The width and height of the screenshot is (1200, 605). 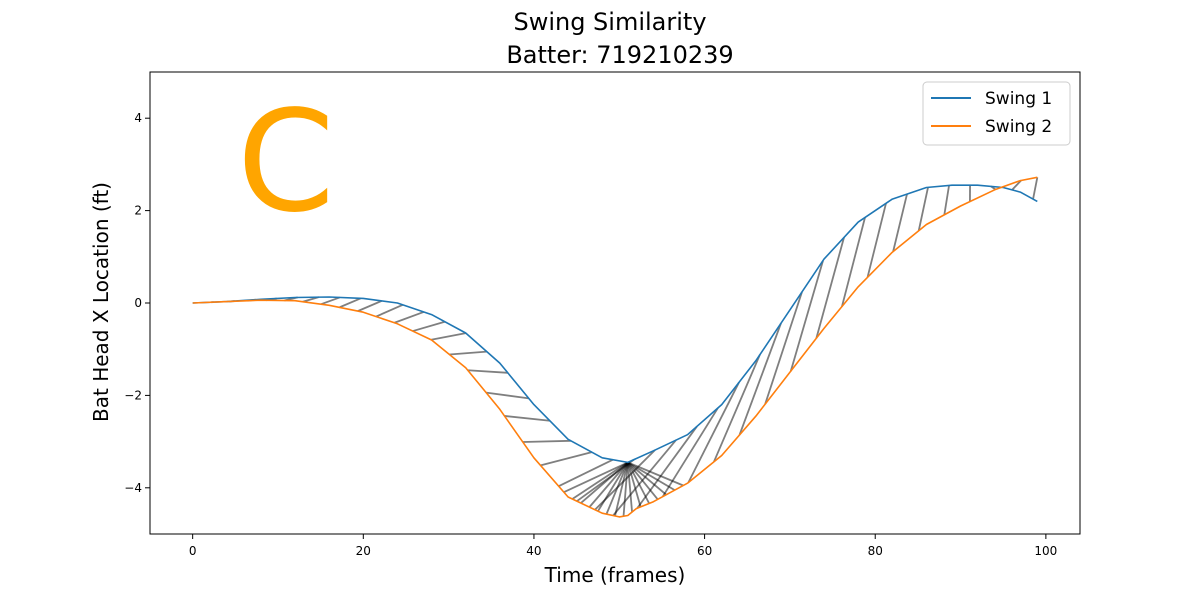 What do you see at coordinates (615, 575) in the screenshot?
I see `x-axis-label: Time (frames)` at bounding box center [615, 575].